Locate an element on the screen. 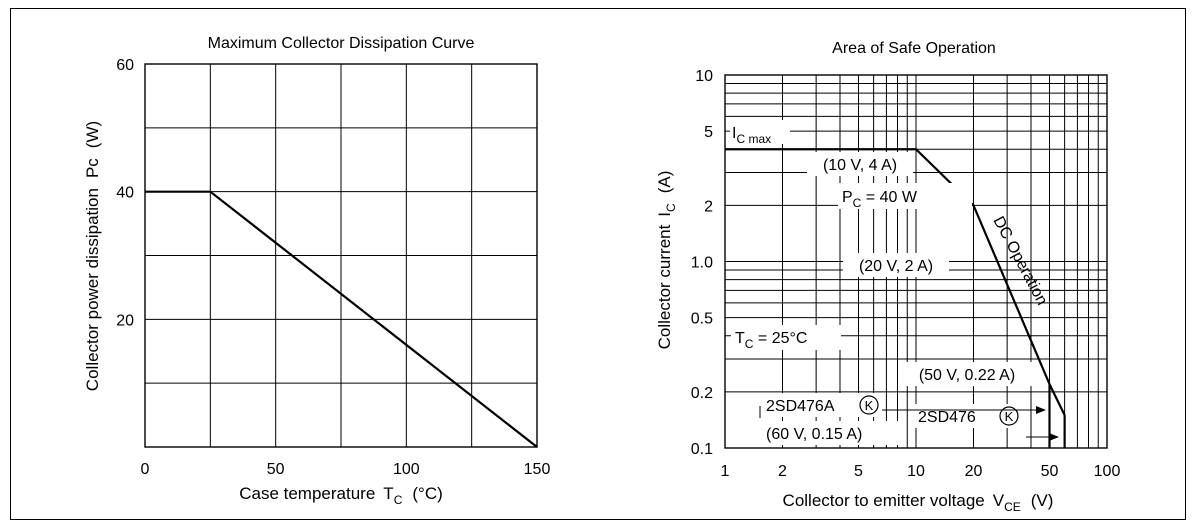  dissipation-x-axis-sub: C is located at coordinates (398, 500).